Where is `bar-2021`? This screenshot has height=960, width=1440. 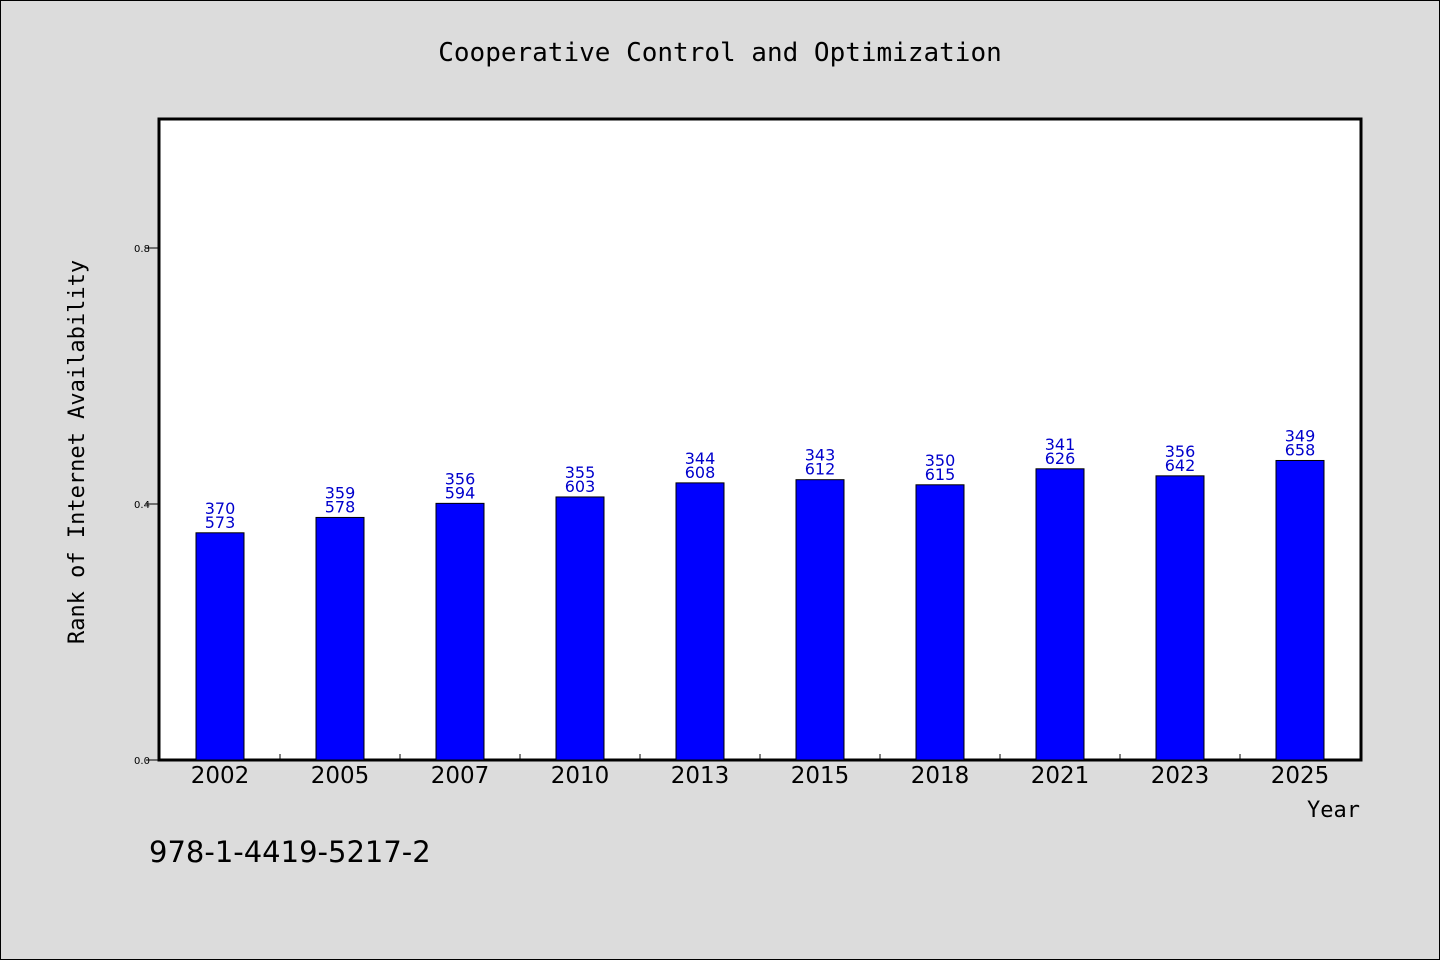
bar-2021 is located at coordinates (1060, 614).